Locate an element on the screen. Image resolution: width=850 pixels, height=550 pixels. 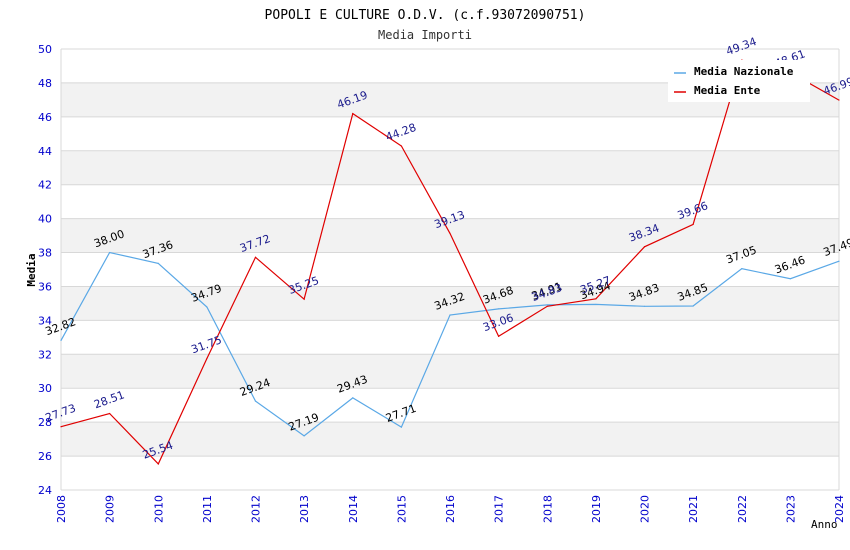
x-tick-label: 2008 is located at coordinates (61, 509).